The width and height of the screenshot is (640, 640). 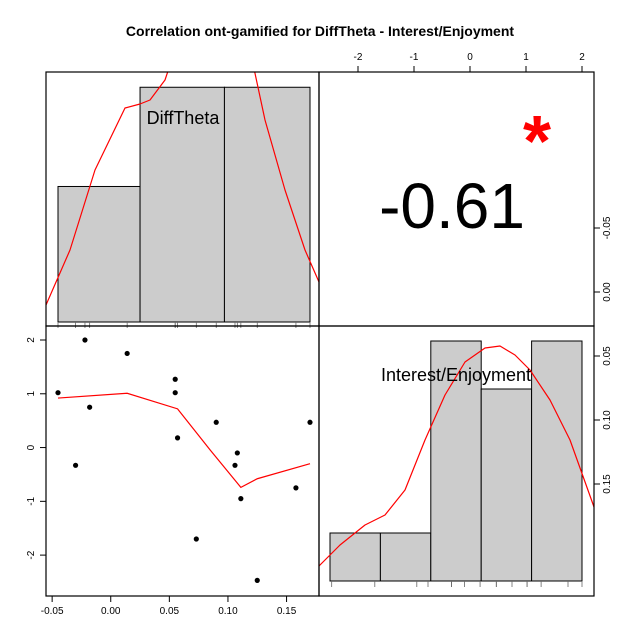 I want to click on top-tick-label: 1, so click(x=526, y=57).